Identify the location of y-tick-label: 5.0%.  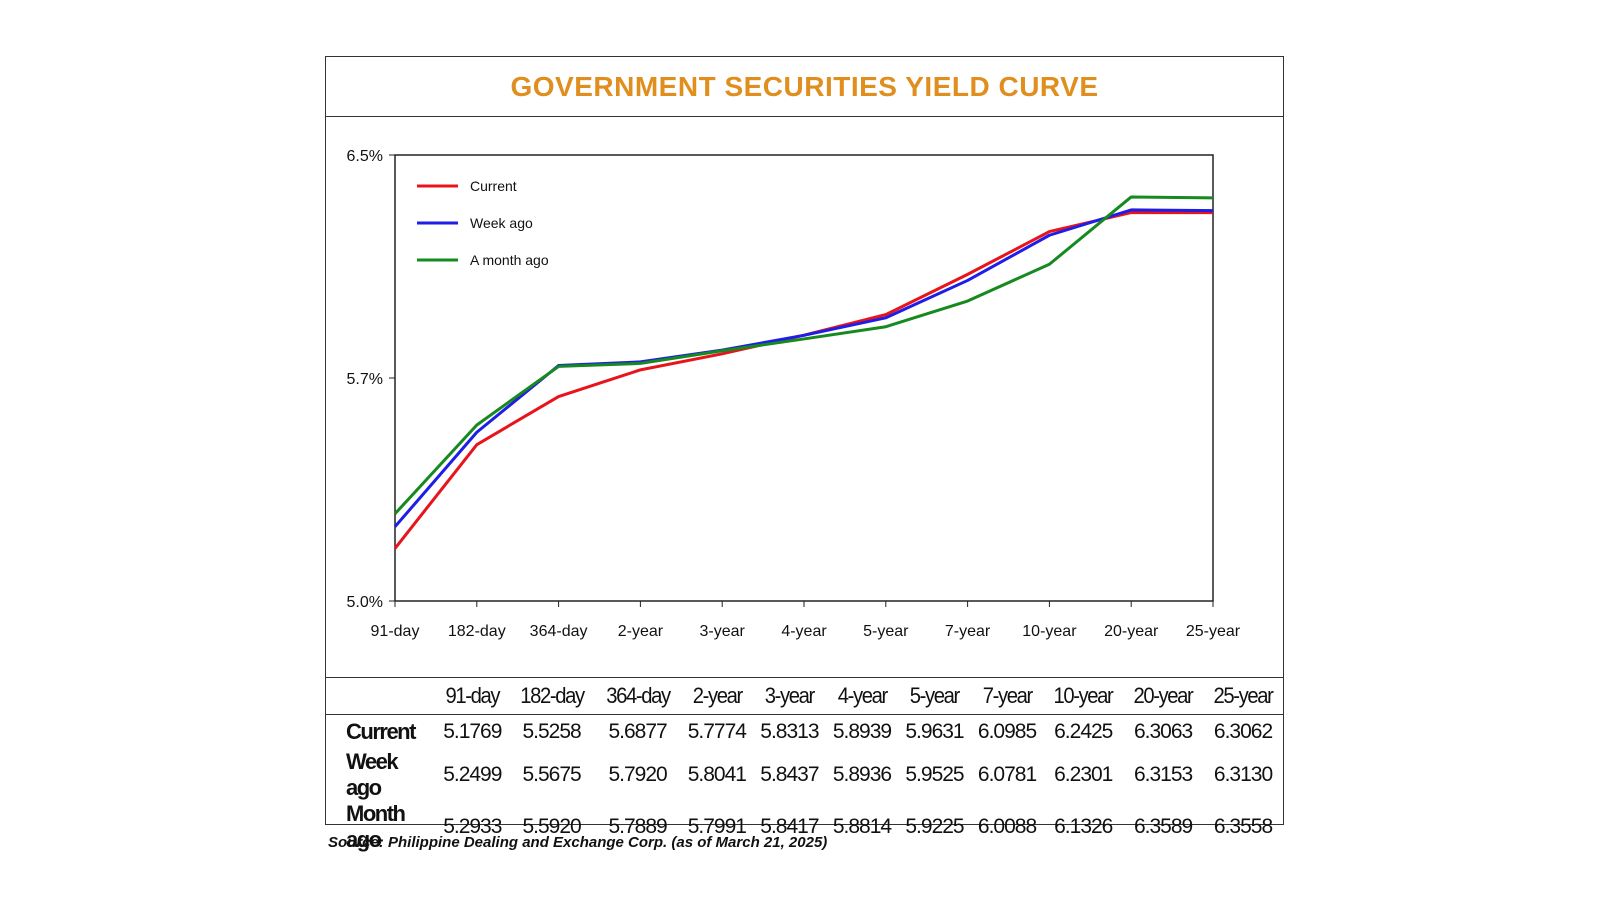
(365, 602).